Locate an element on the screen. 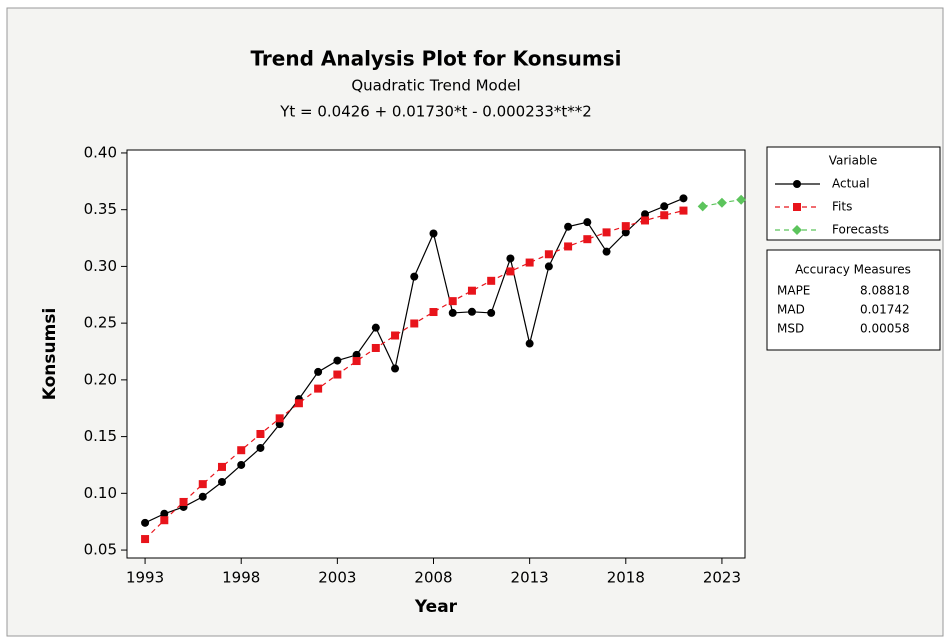 Image resolution: width=944 pixels, height=641 pixels. accuracy-value: 8.08818 is located at coordinates (885, 291).